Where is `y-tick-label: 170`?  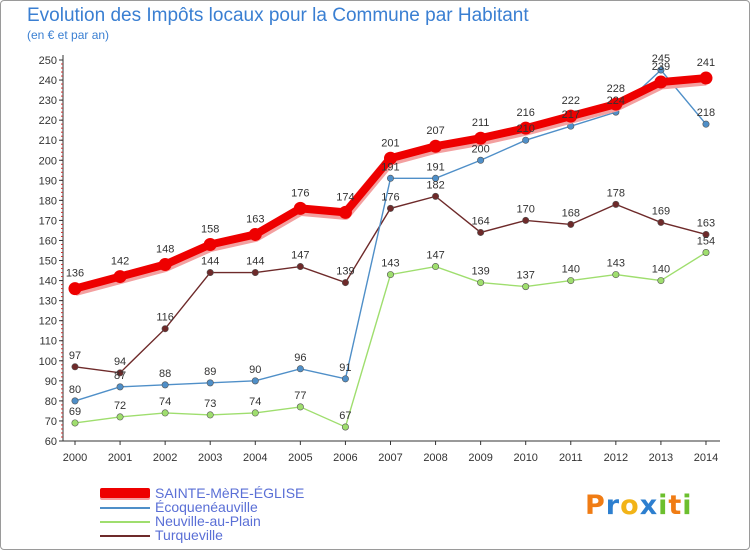 y-tick-label: 170 is located at coordinates (48, 221).